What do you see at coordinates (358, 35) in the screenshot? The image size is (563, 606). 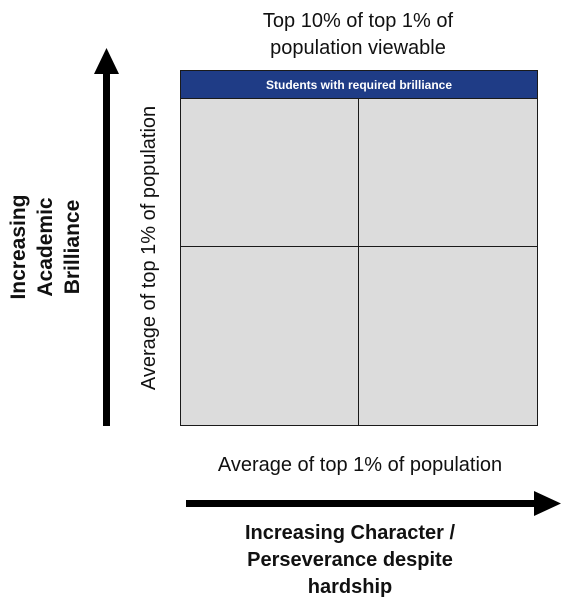 I see `top-title: Top 10% of top 1% of population viewable` at bounding box center [358, 35].